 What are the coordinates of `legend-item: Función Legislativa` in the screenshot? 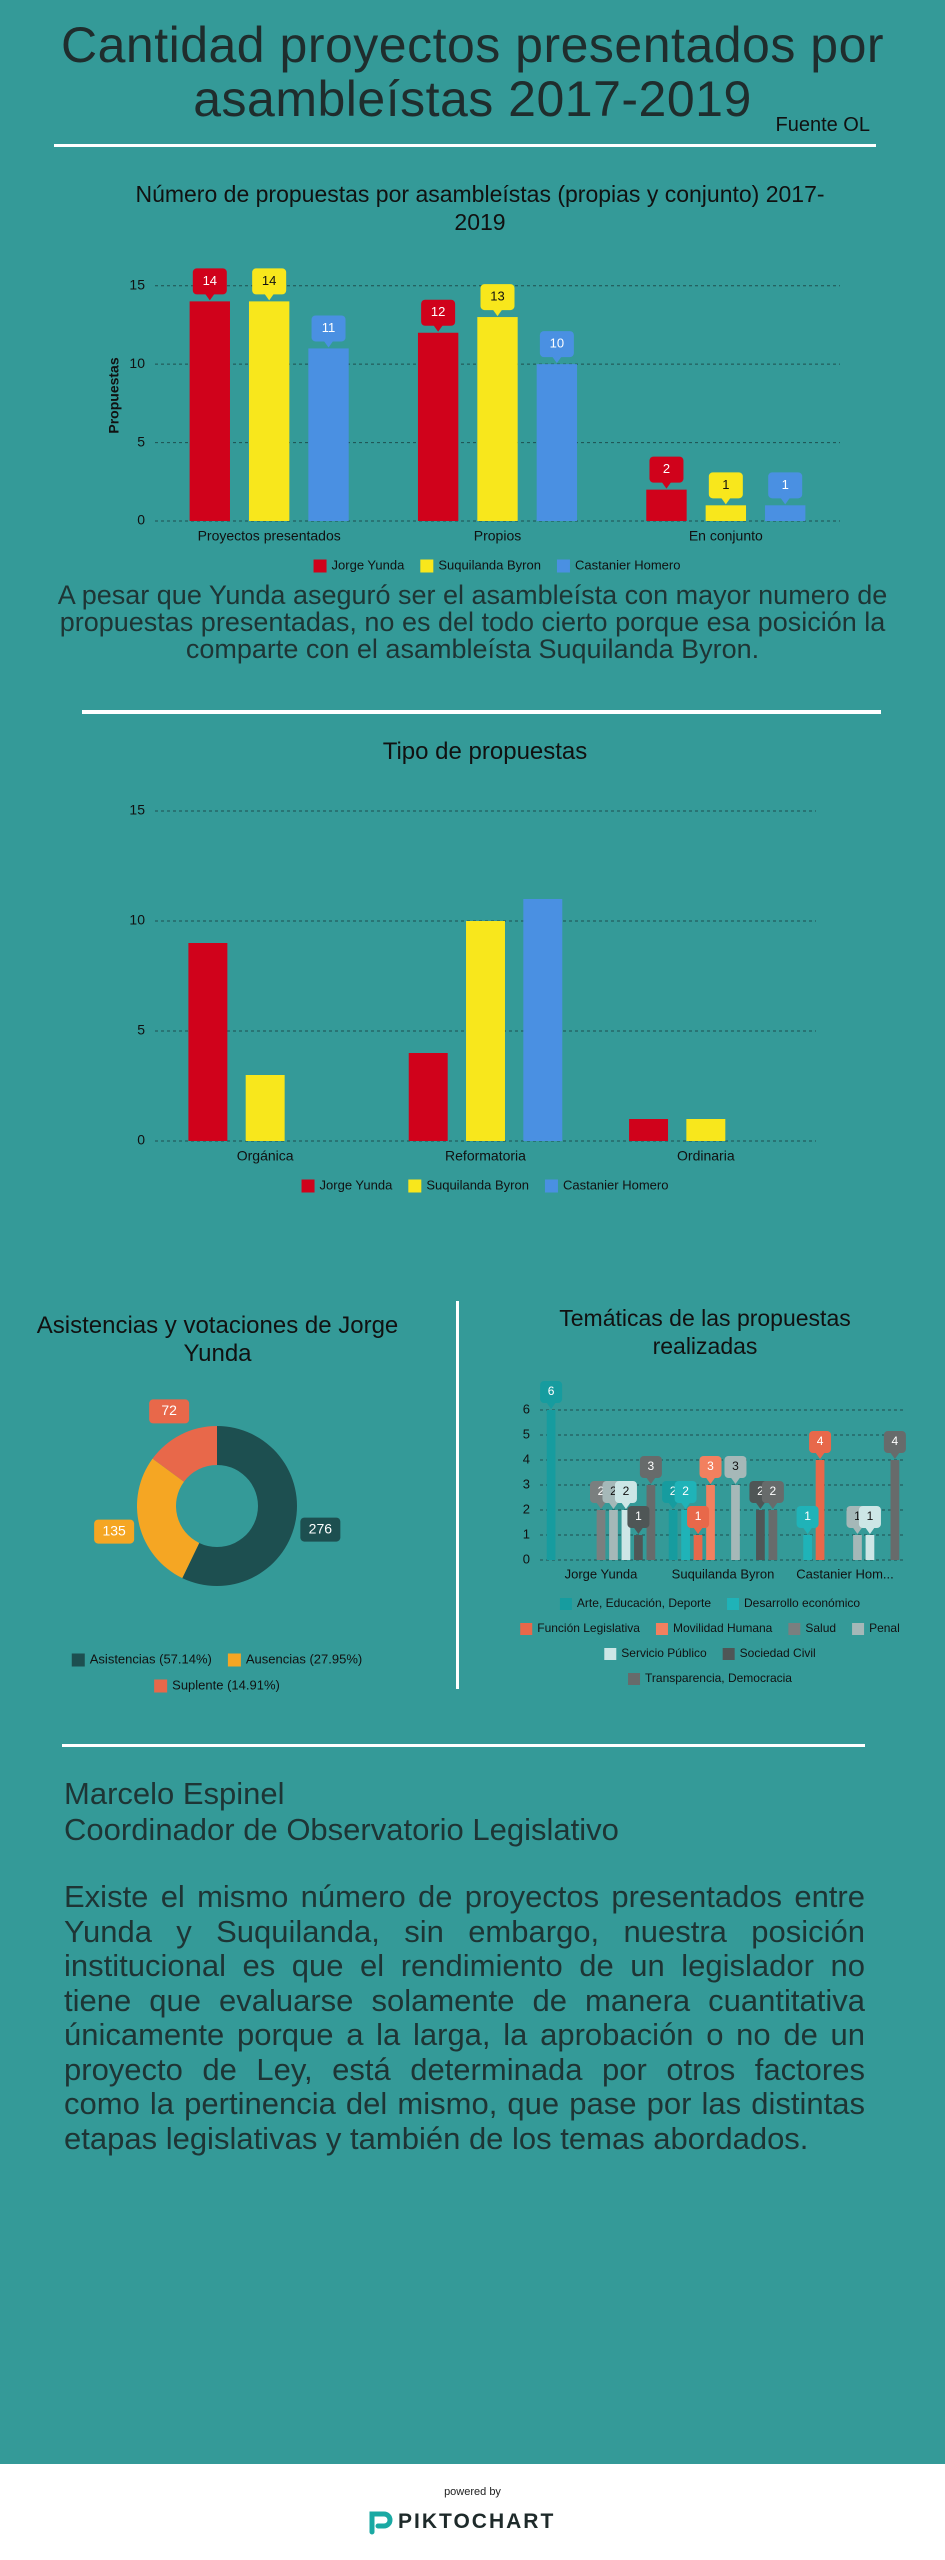 It's located at (580, 1628).